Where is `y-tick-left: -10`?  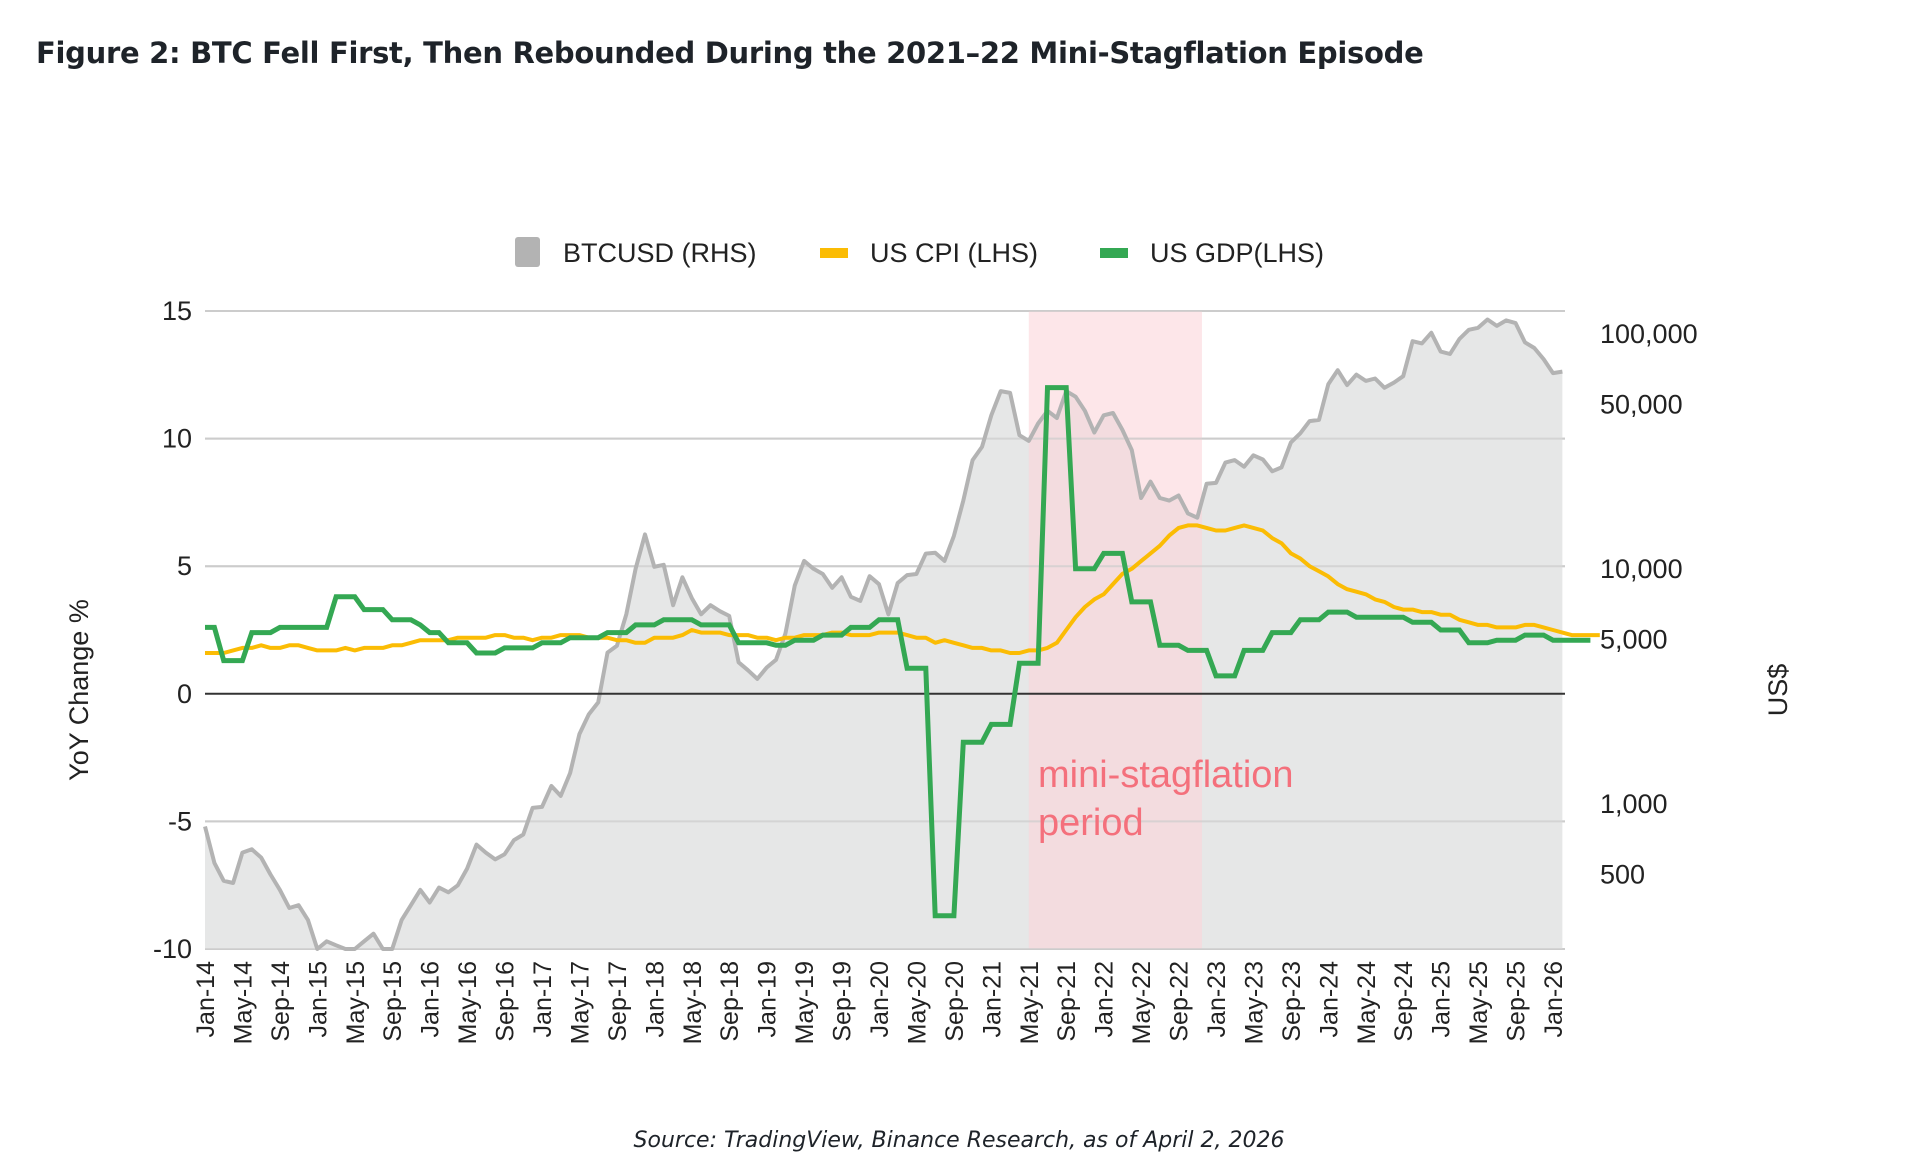
y-tick-left: -10 is located at coordinates (172, 949).